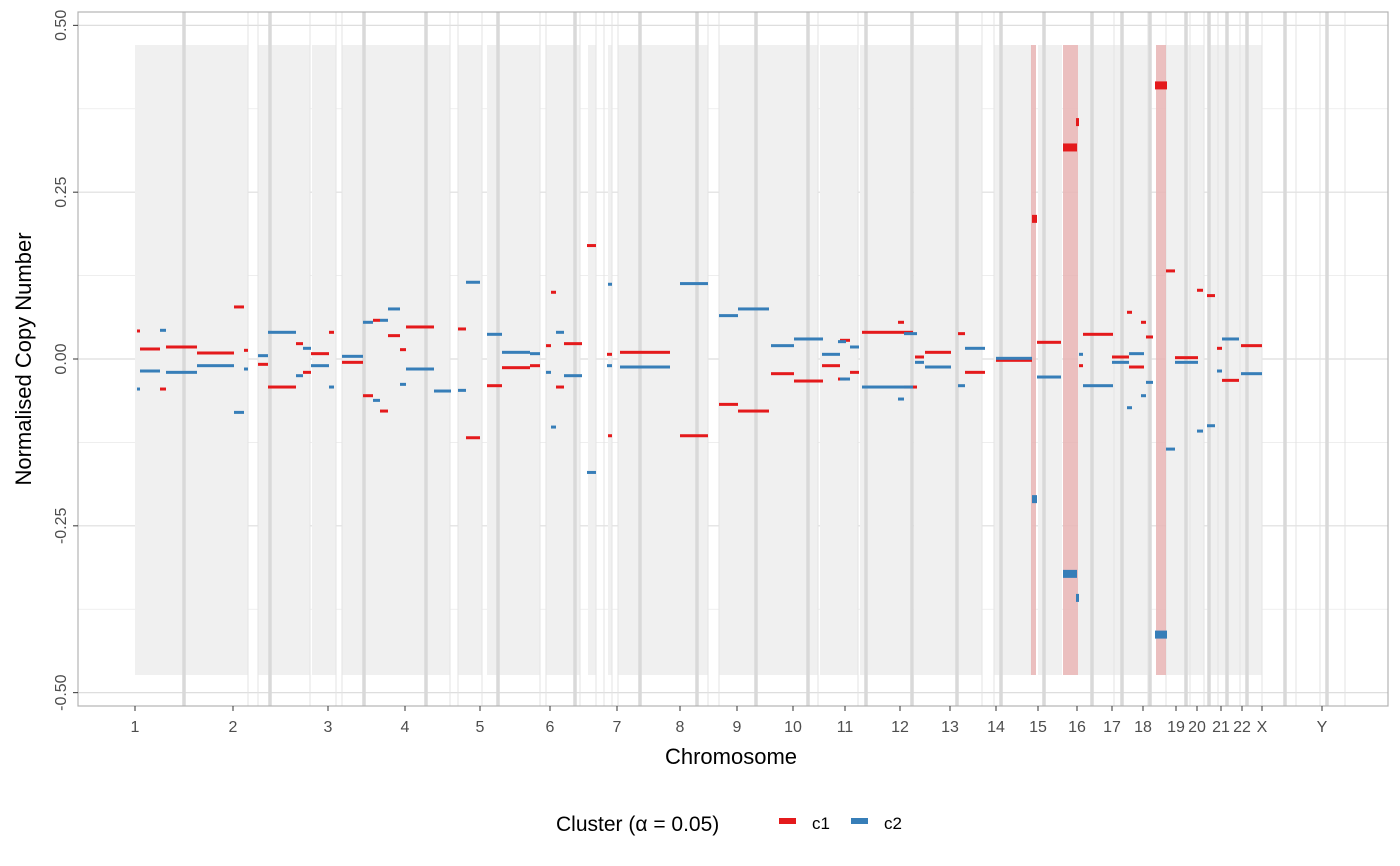 The width and height of the screenshot is (1400, 866). Describe the element at coordinates (845, 727) in the screenshot. I see `x-tick-label-chr11: 11` at that location.